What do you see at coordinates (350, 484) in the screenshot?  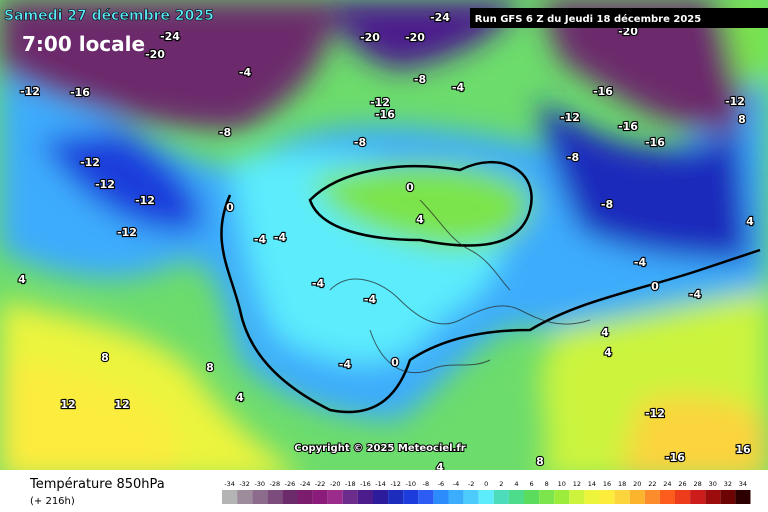 I see `legend-label: -18` at bounding box center [350, 484].